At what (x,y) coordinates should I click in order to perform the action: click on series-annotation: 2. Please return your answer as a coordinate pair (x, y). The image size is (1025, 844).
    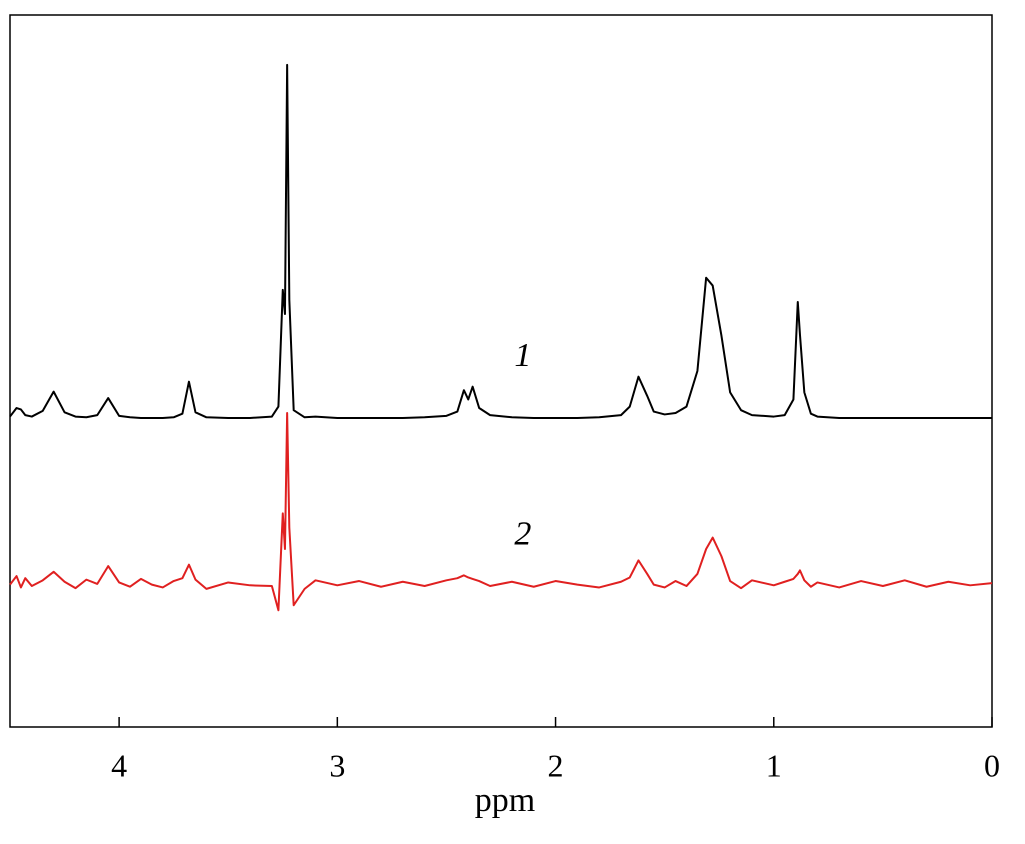
    Looking at the image, I should click on (522, 534).